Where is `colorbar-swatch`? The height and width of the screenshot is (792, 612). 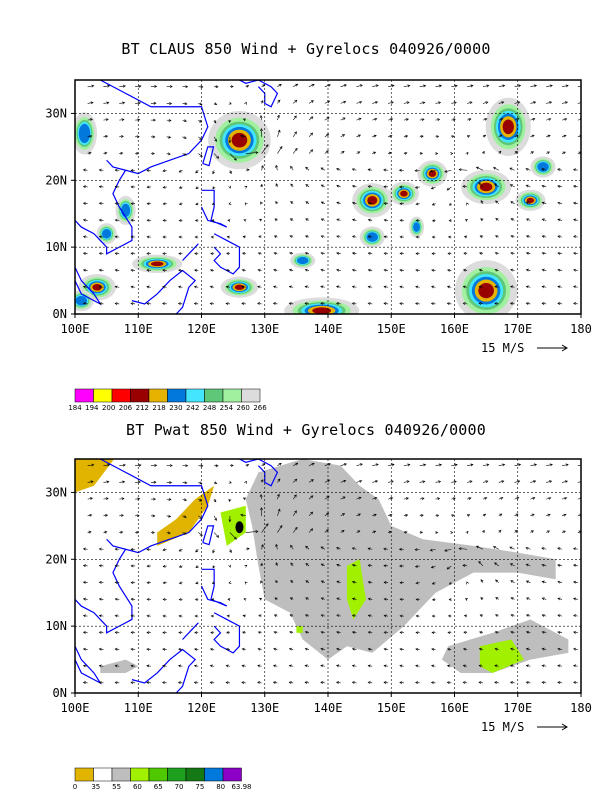
colorbar-swatch is located at coordinates (232, 395).